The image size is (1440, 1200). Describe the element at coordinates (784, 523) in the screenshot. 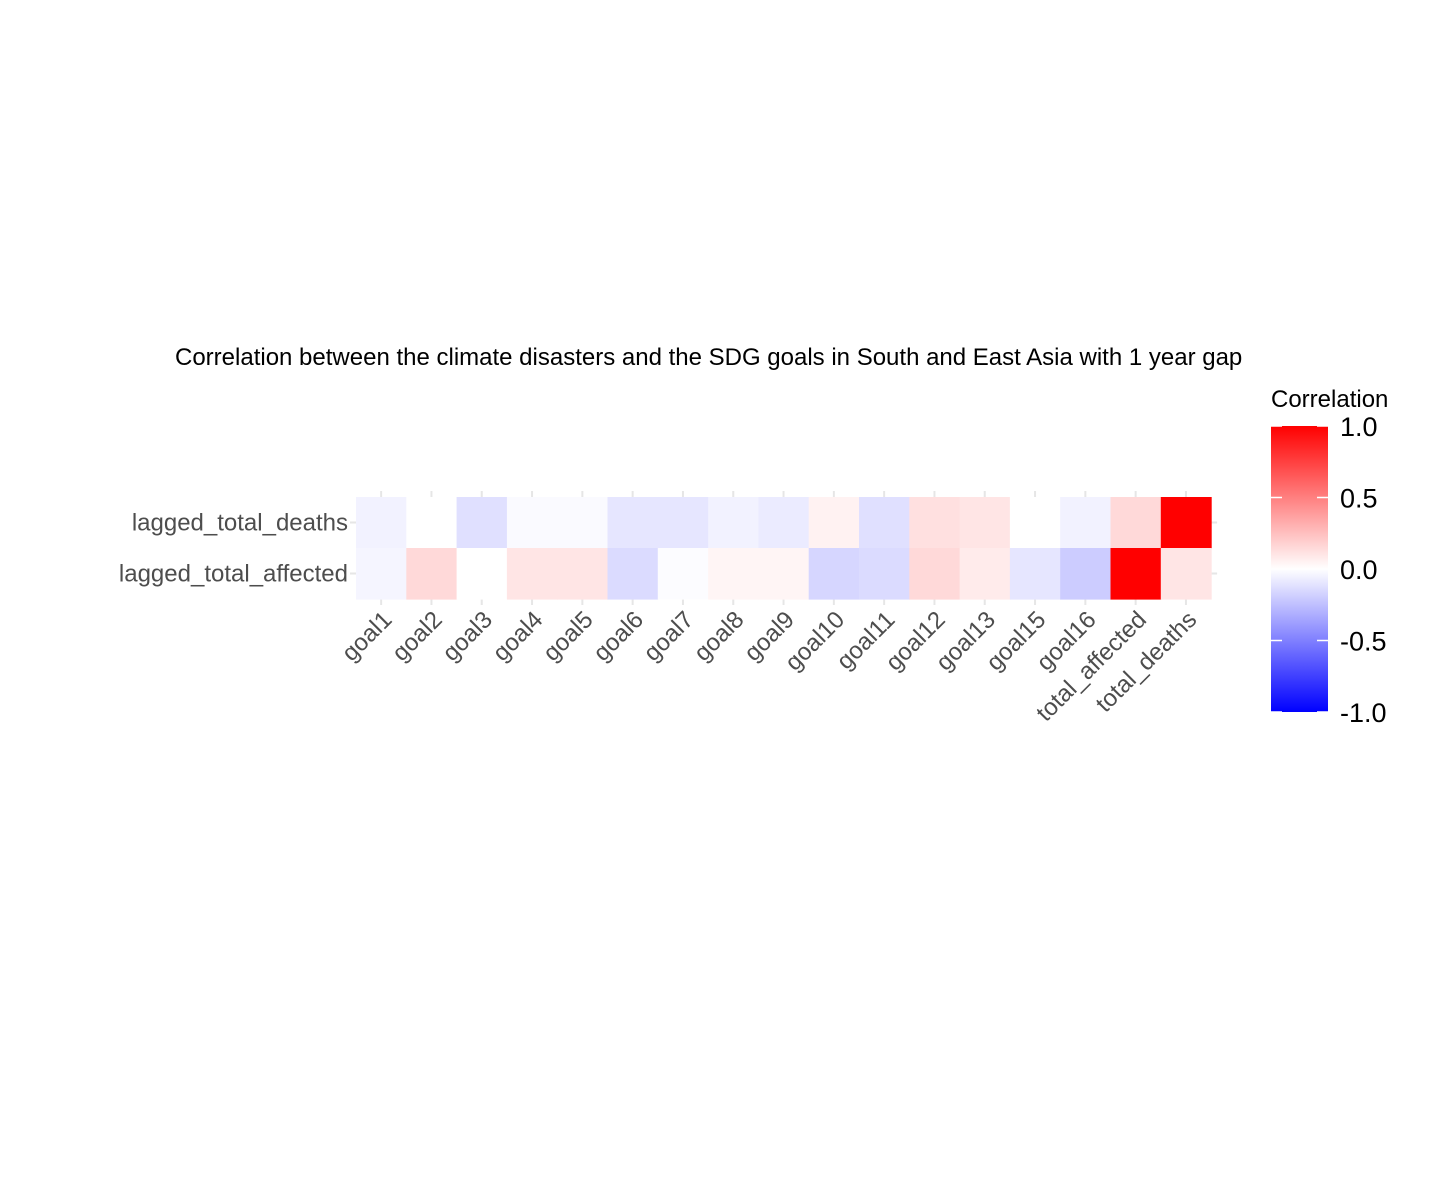

I see `heatmap-cell-lagged_total_deaths-goal9` at that location.